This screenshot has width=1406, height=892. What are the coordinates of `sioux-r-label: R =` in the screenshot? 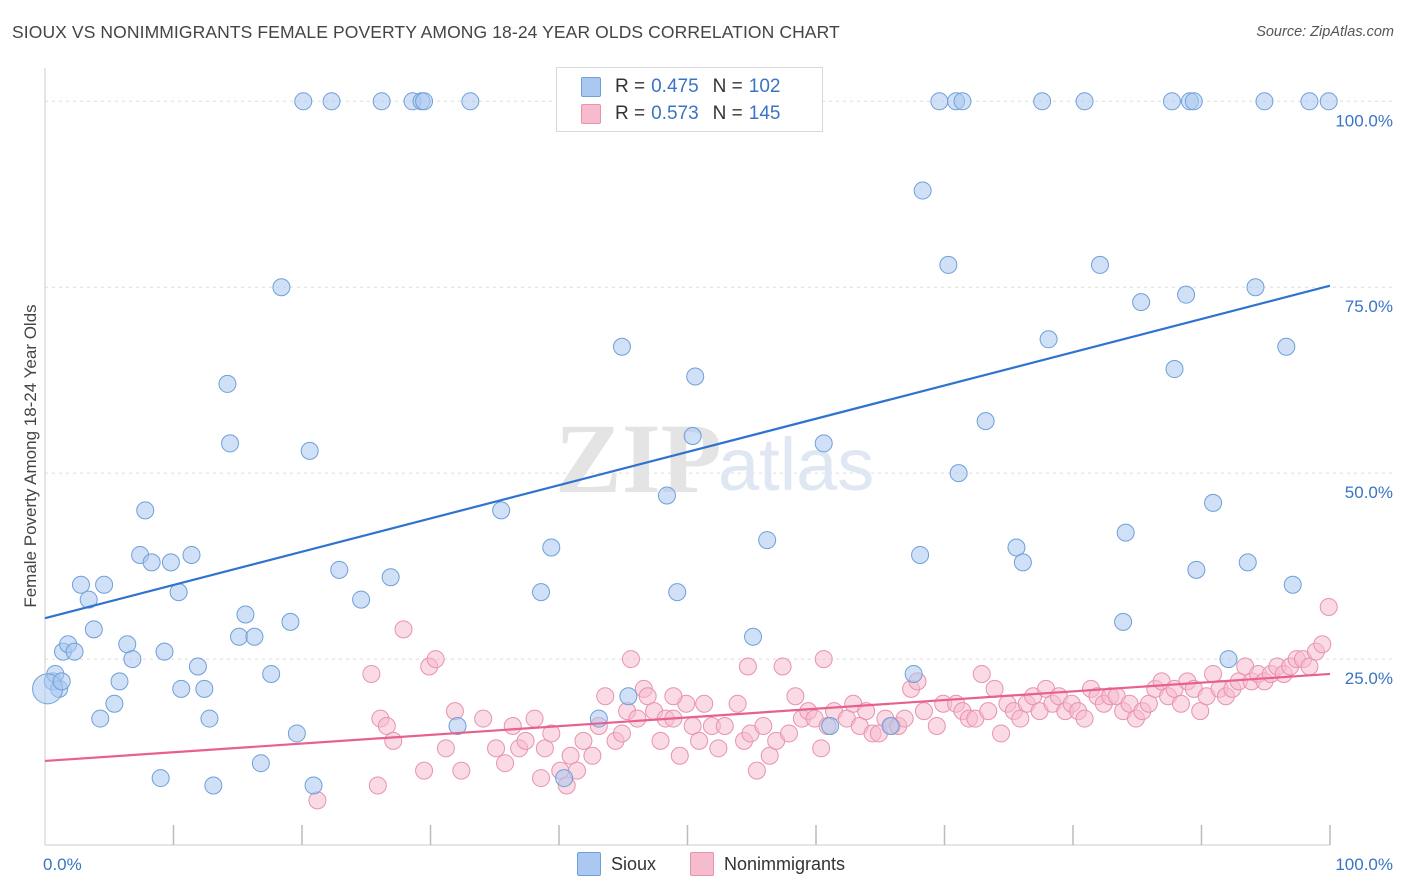 It's located at (630, 86).